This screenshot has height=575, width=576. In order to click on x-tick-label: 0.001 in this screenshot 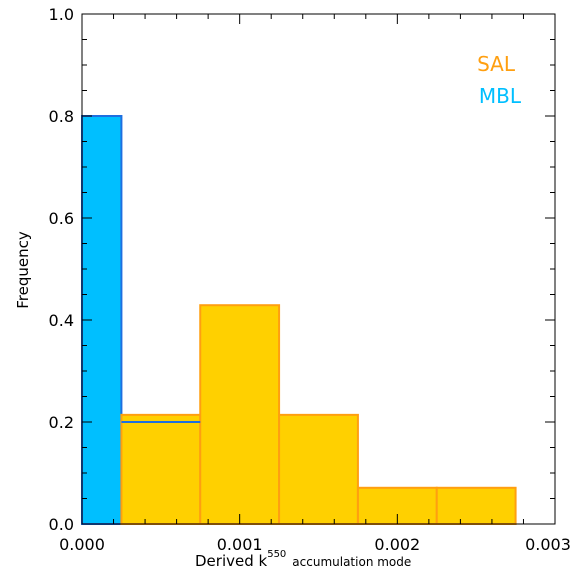, I will do `click(240, 544)`.